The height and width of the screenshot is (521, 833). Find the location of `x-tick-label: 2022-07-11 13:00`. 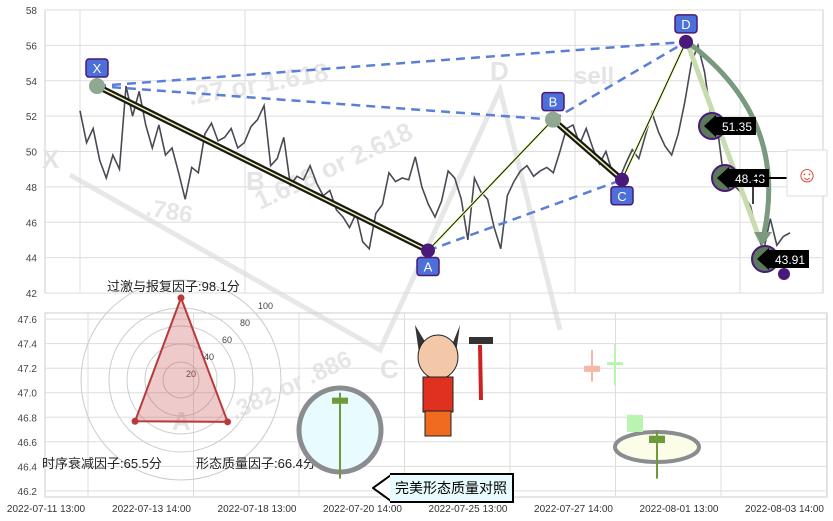

x-tick-label: 2022-07-11 13:00 is located at coordinates (46, 509).